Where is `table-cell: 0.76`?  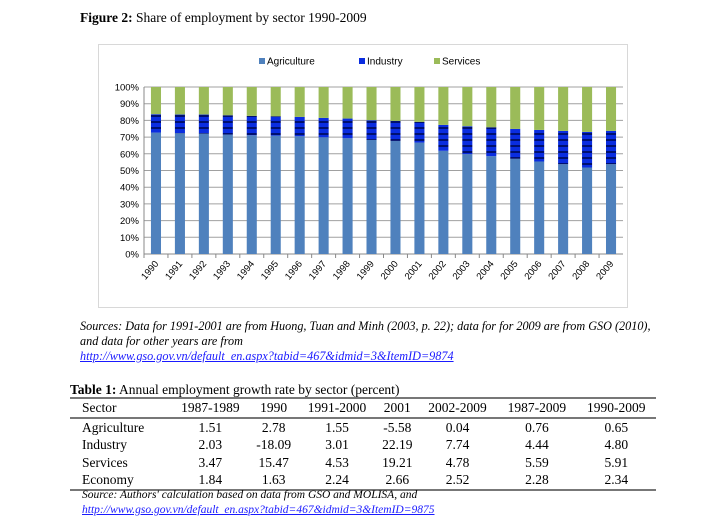 table-cell: 0.76 is located at coordinates (537, 427).